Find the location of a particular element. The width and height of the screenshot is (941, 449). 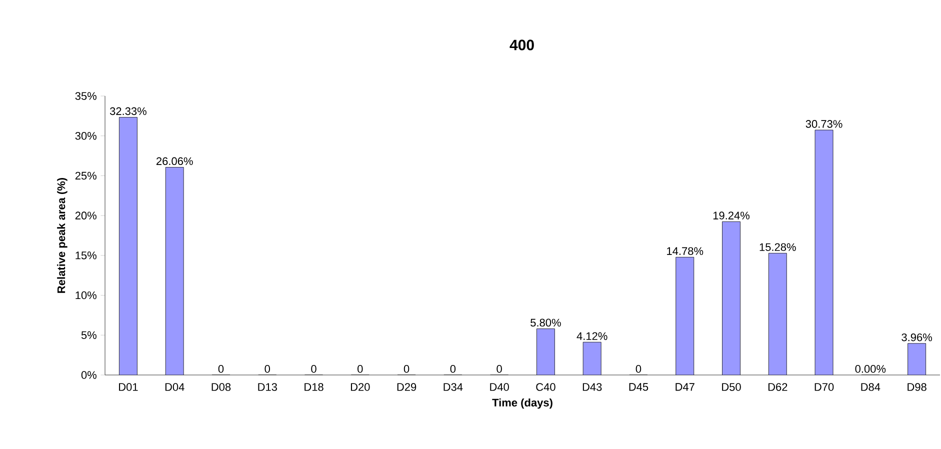

x-tick-label: D70 is located at coordinates (824, 387).